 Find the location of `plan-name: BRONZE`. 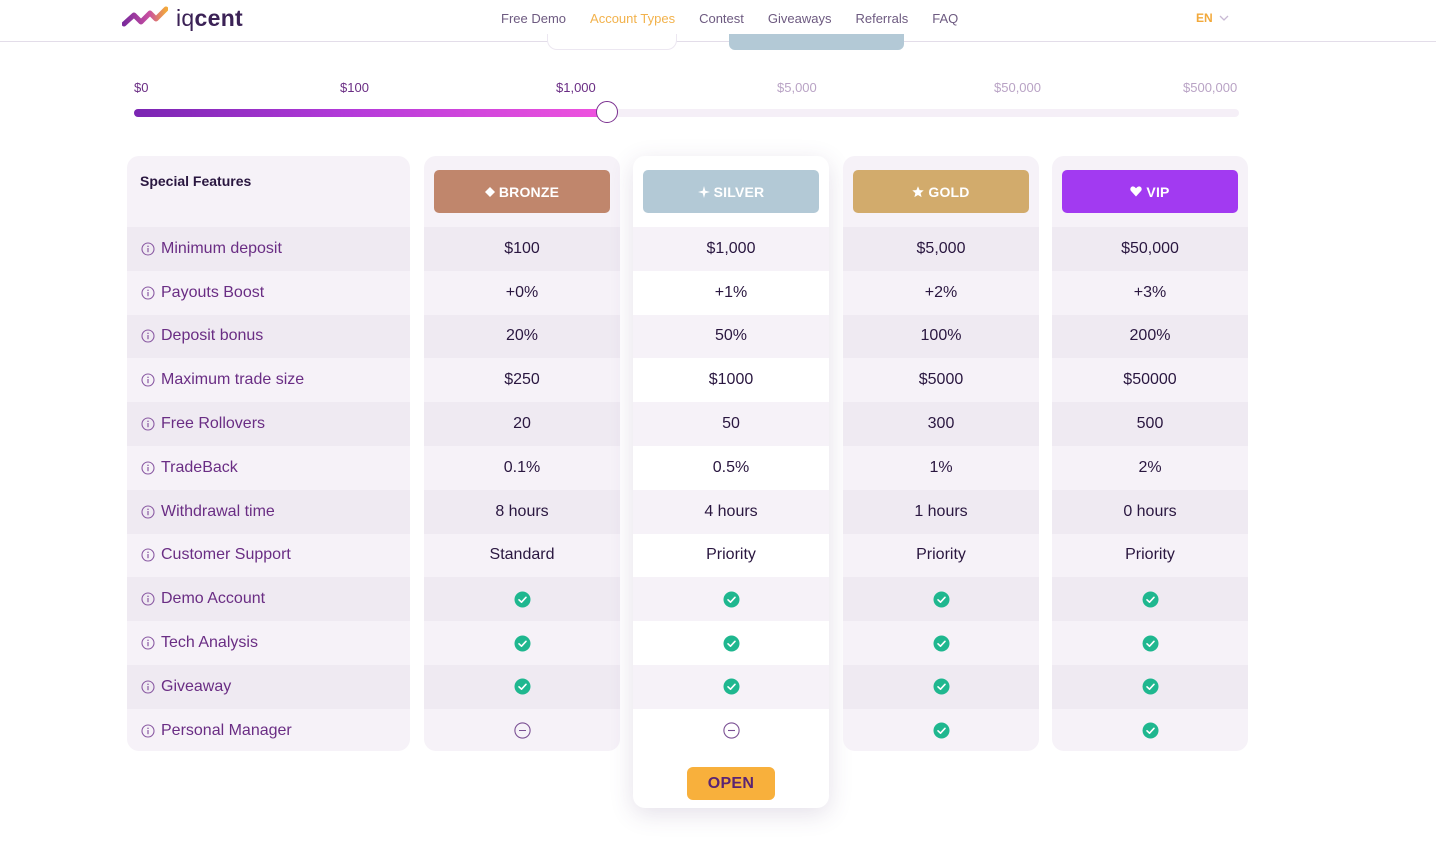

plan-name: BRONZE is located at coordinates (529, 191).